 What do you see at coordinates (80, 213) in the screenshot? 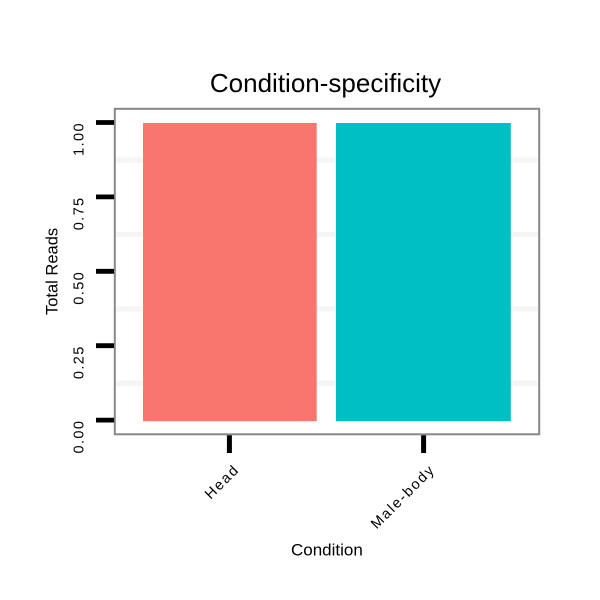
I see `svg-text: 0.75` at bounding box center [80, 213].